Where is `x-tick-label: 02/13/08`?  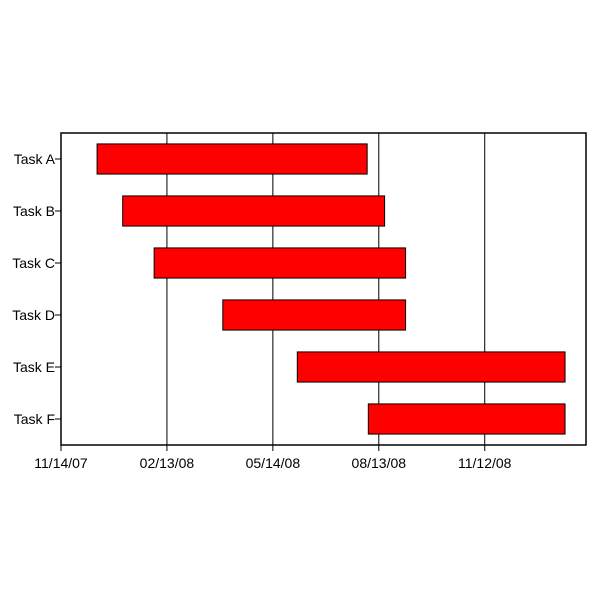
x-tick-label: 02/13/08 is located at coordinates (167, 463).